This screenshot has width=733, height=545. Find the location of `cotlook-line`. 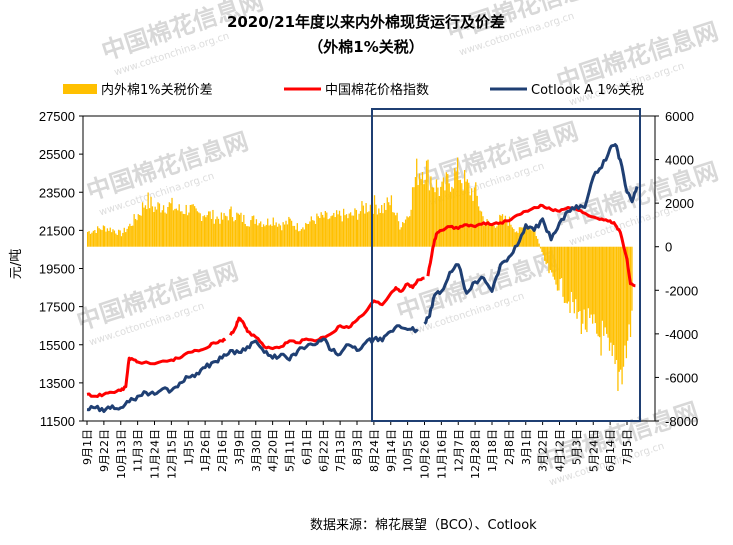

cotlook-line is located at coordinates (531, 234).